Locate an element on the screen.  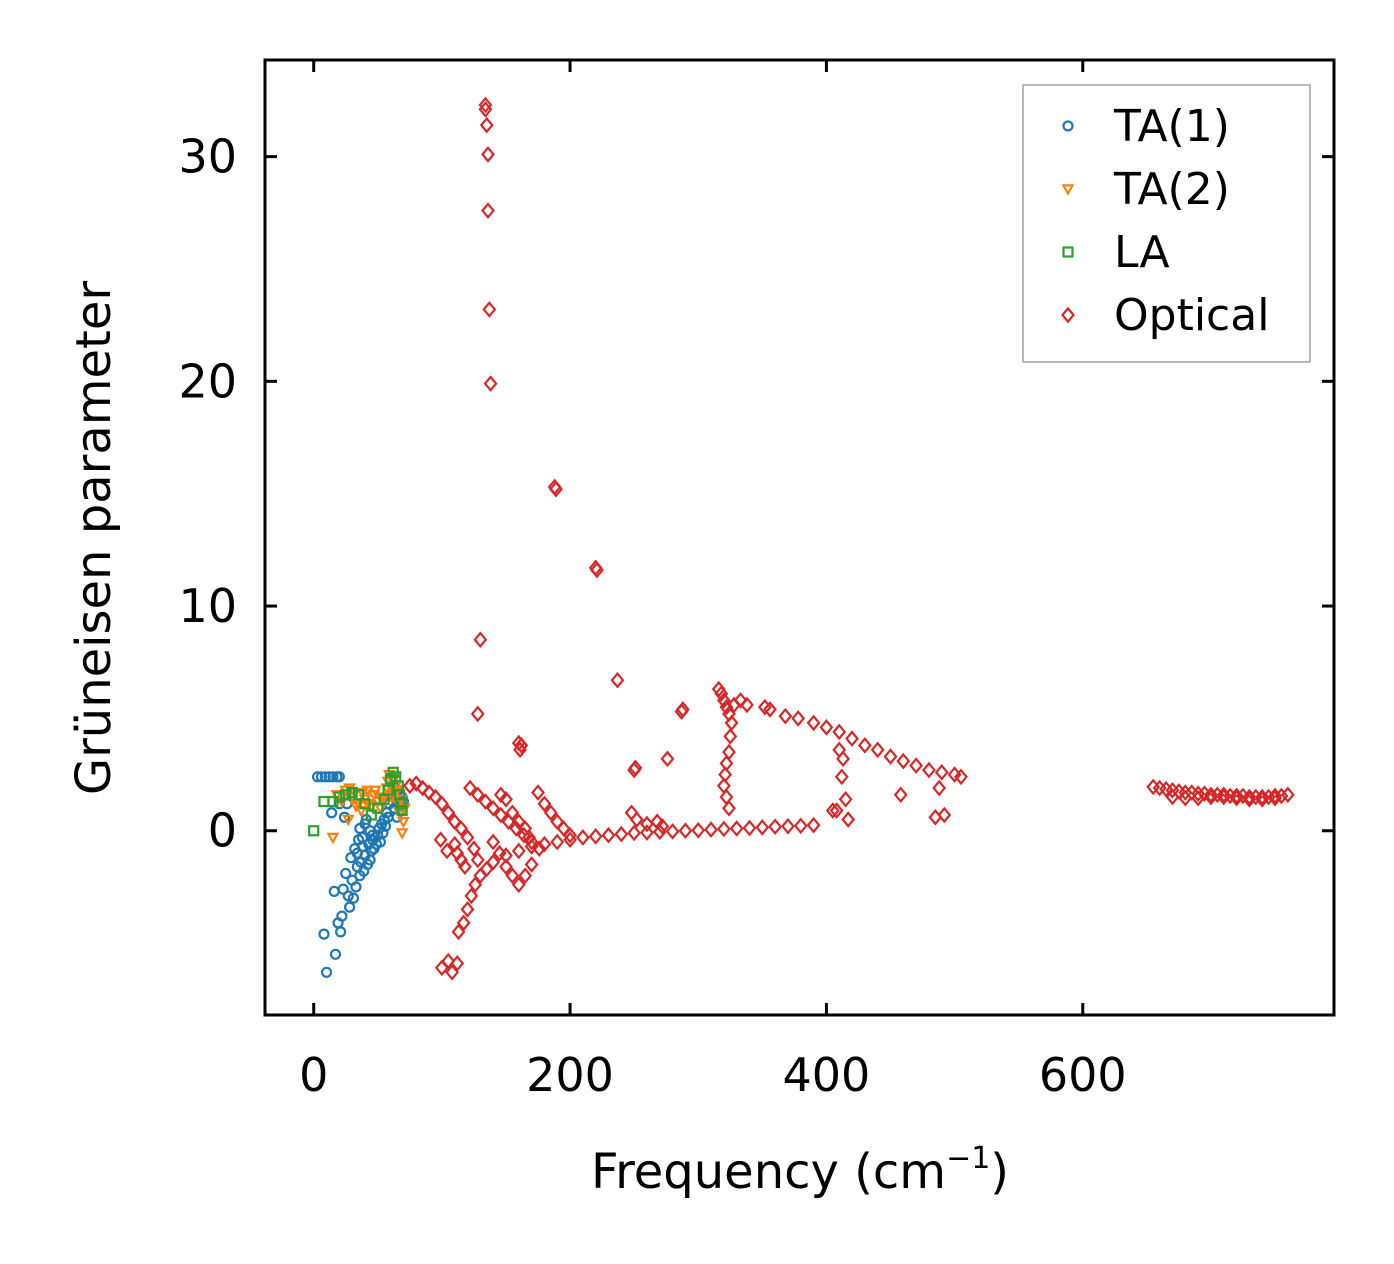
y-tick-label-0: 0 is located at coordinates (222, 831).